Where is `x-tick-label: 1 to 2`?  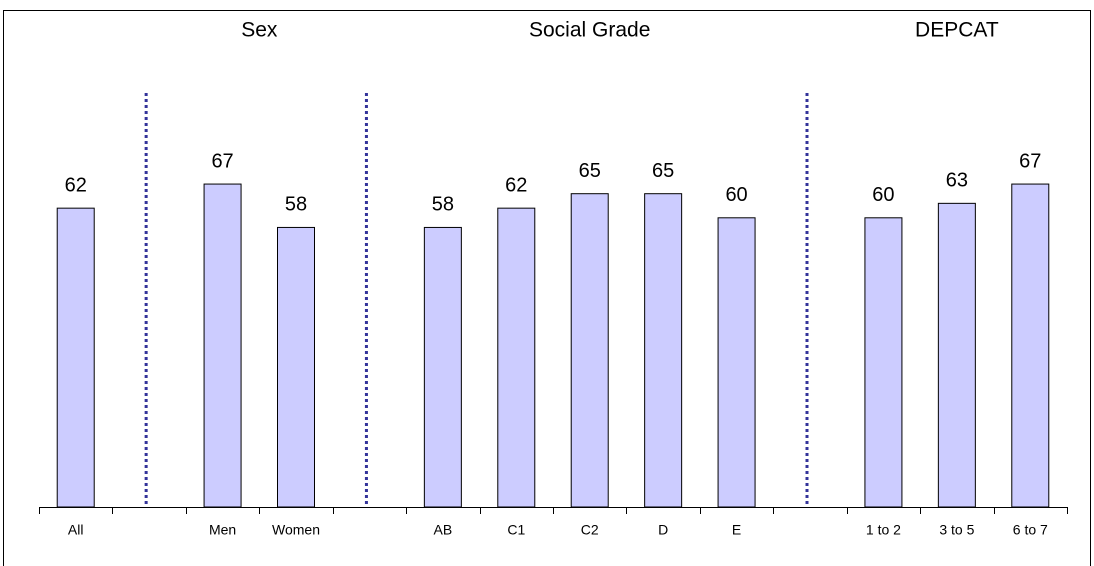
x-tick-label: 1 to 2 is located at coordinates (883, 530).